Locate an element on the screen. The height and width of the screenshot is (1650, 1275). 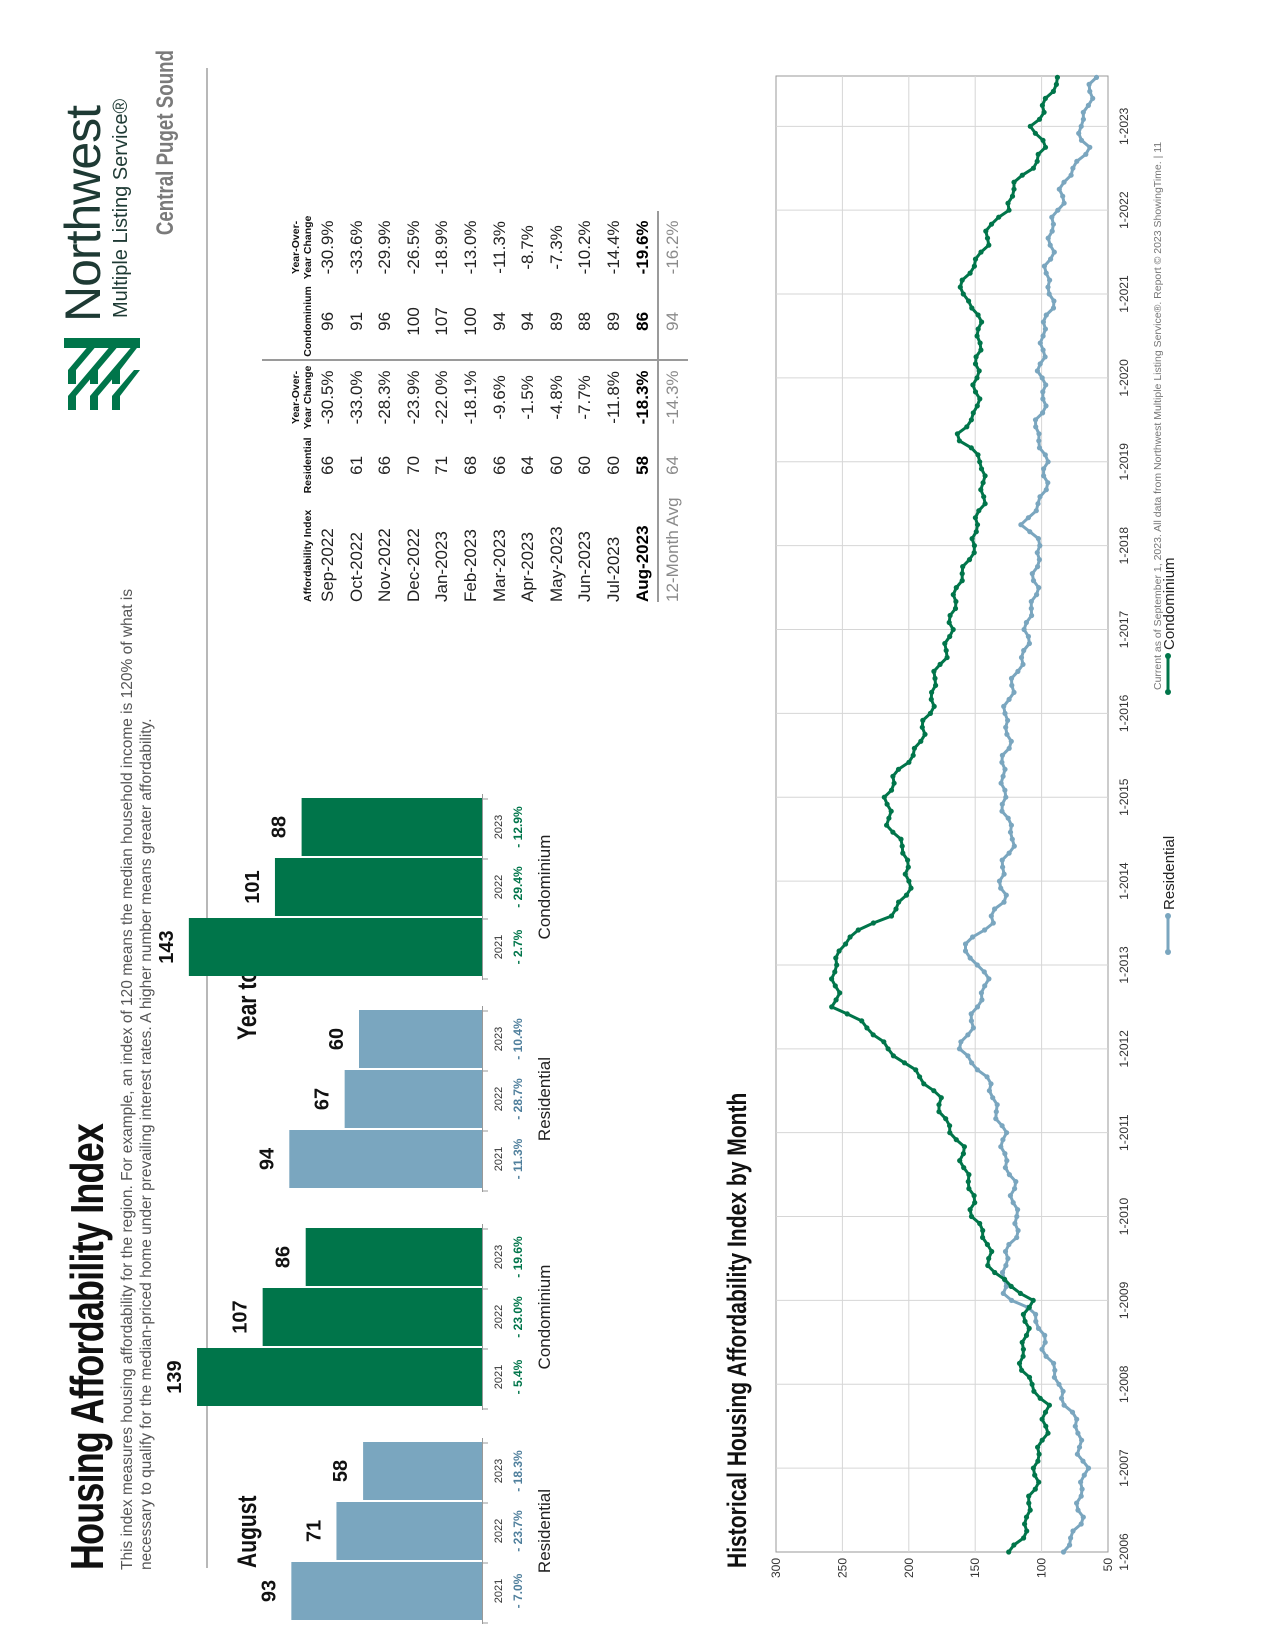
x-tick-label: 1-2011 is located at coordinates (1124, 1132).